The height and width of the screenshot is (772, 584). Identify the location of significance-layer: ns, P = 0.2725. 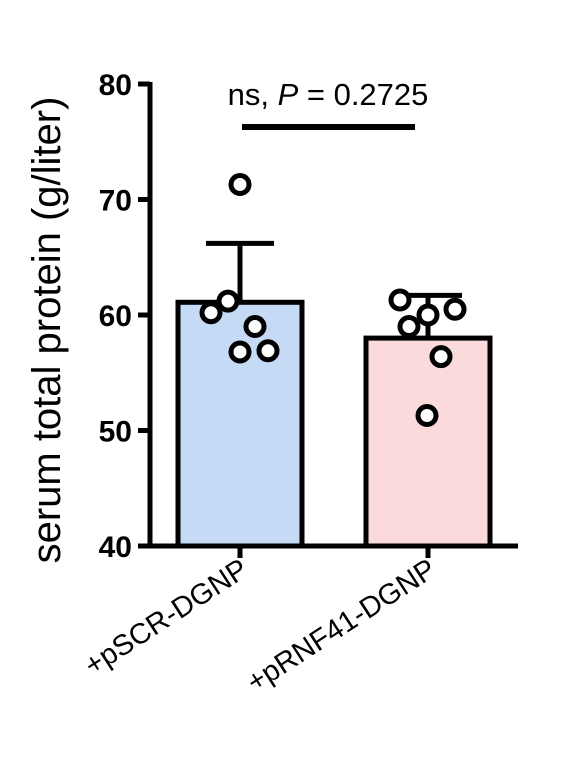
(328, 103).